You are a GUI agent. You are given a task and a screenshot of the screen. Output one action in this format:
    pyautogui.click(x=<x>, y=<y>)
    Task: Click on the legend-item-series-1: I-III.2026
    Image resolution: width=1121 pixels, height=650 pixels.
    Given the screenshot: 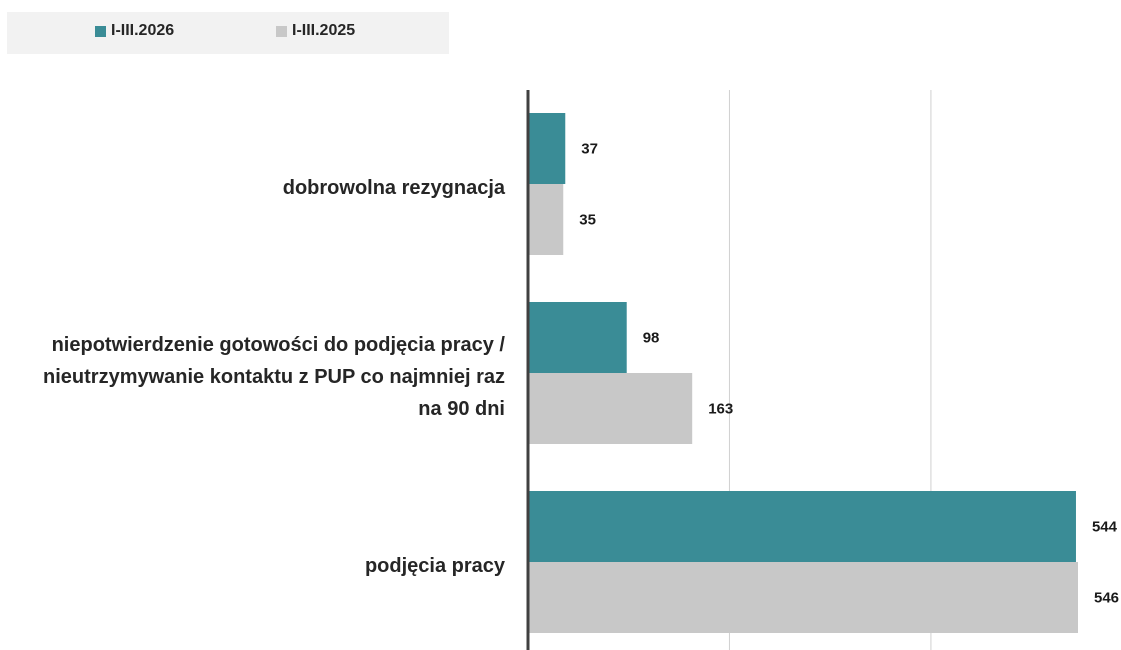 What is the action you would take?
    pyautogui.click(x=134, y=31)
    